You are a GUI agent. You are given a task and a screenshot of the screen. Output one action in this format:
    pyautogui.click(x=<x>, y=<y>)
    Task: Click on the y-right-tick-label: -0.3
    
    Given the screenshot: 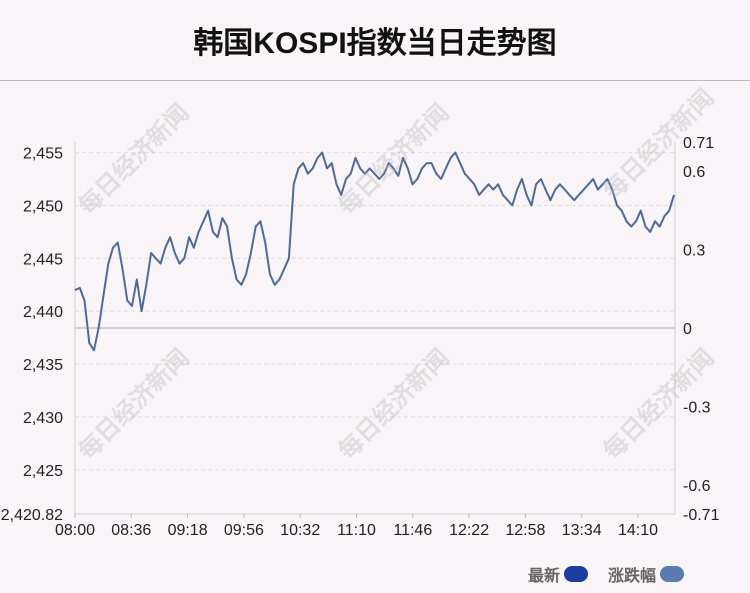 What is the action you would take?
    pyautogui.click(x=697, y=408)
    